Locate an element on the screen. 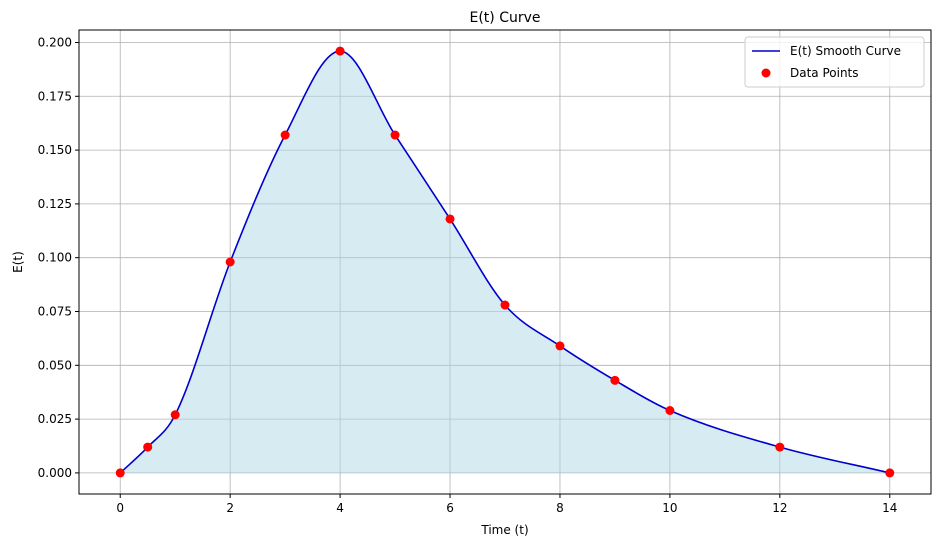 This screenshot has width=941, height=547. y-tick-label: 0.050 is located at coordinates (55, 365).